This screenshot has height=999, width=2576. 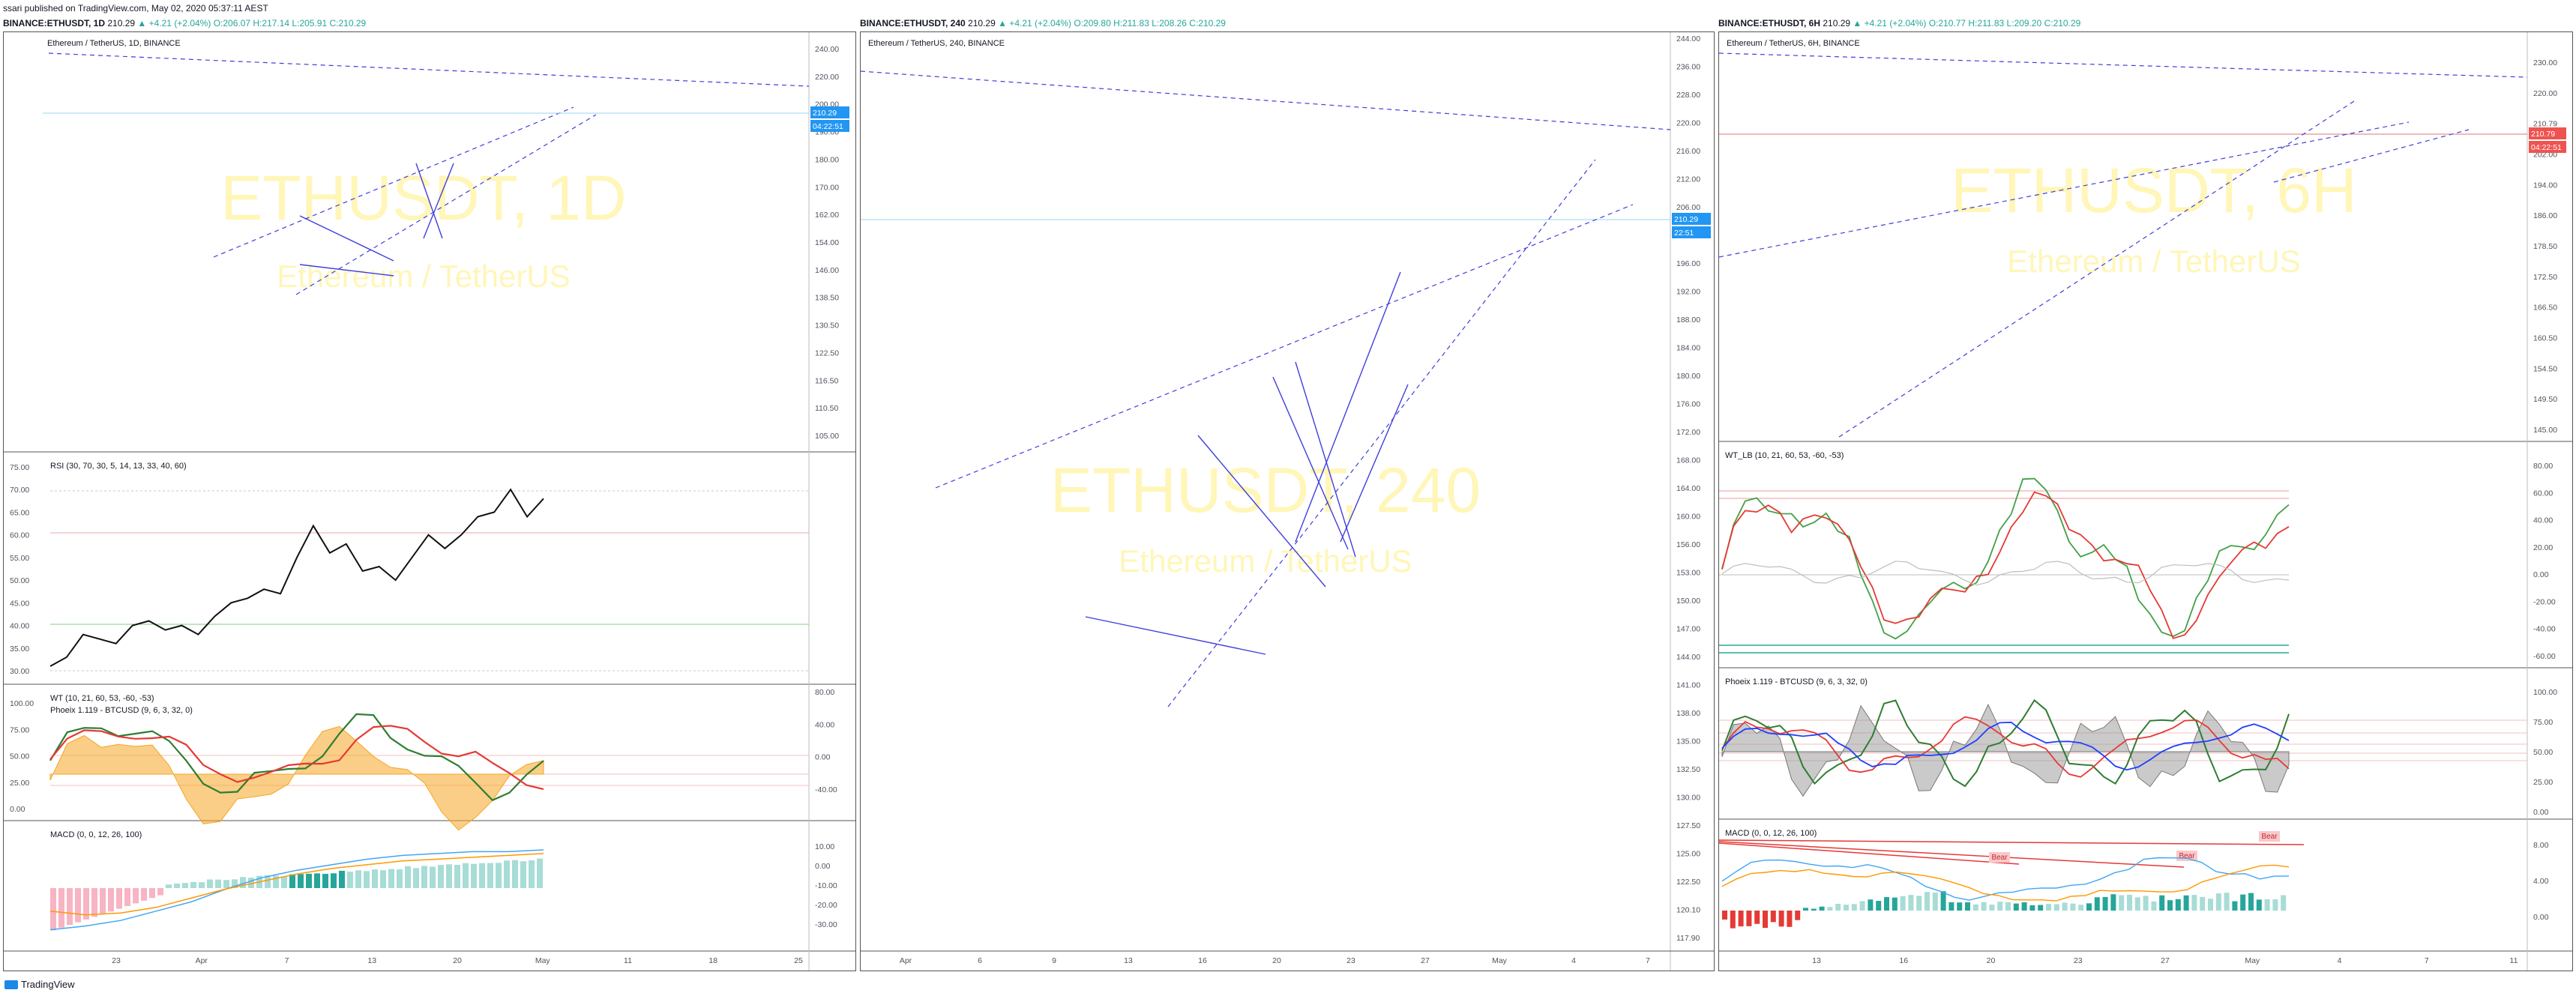 What do you see at coordinates (823, 866) in the screenshot?
I see `p1-macd-tick-label: 0.00` at bounding box center [823, 866].